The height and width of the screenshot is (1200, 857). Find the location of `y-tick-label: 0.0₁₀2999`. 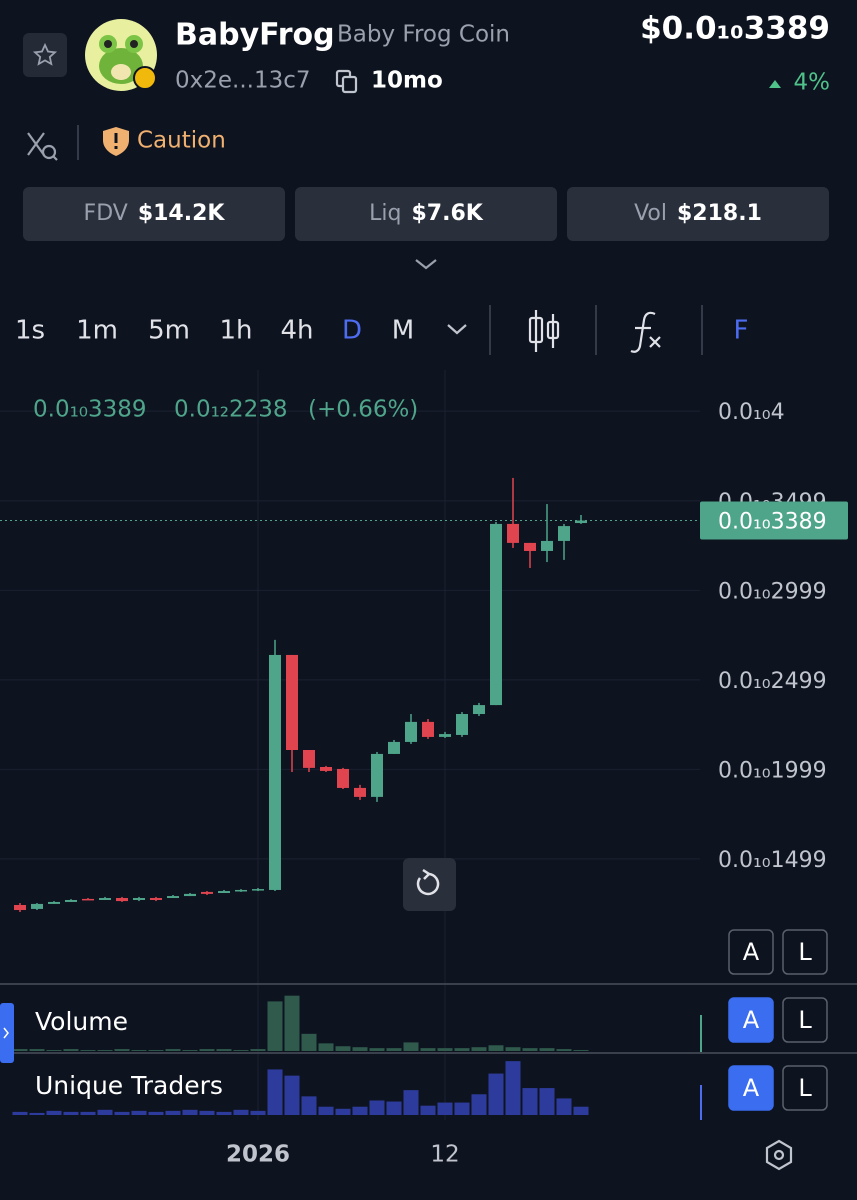

y-tick-label: 0.0₁₀2999 is located at coordinates (772, 591).